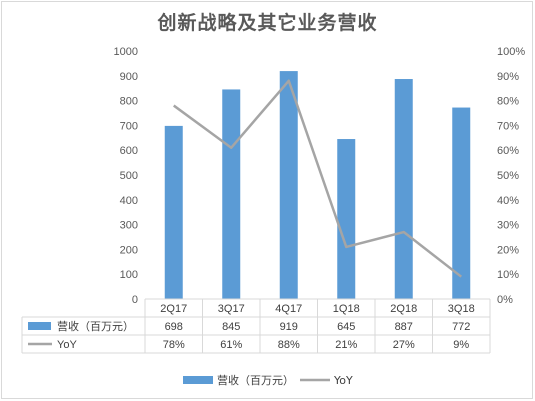 The height and width of the screenshot is (401, 535). Describe the element at coordinates (508, 102) in the screenshot. I see `right-tick-label: 80%` at that location.